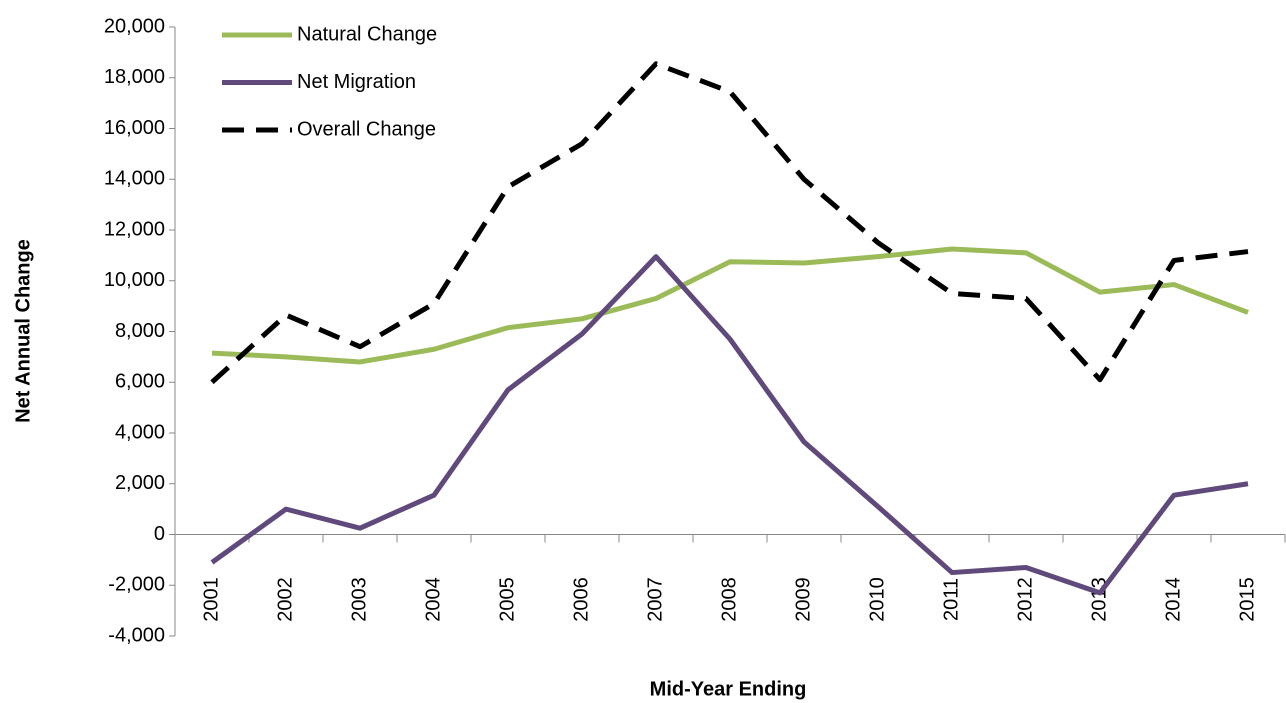  I want to click on y-tick-label: -2,000, so click(136, 585).